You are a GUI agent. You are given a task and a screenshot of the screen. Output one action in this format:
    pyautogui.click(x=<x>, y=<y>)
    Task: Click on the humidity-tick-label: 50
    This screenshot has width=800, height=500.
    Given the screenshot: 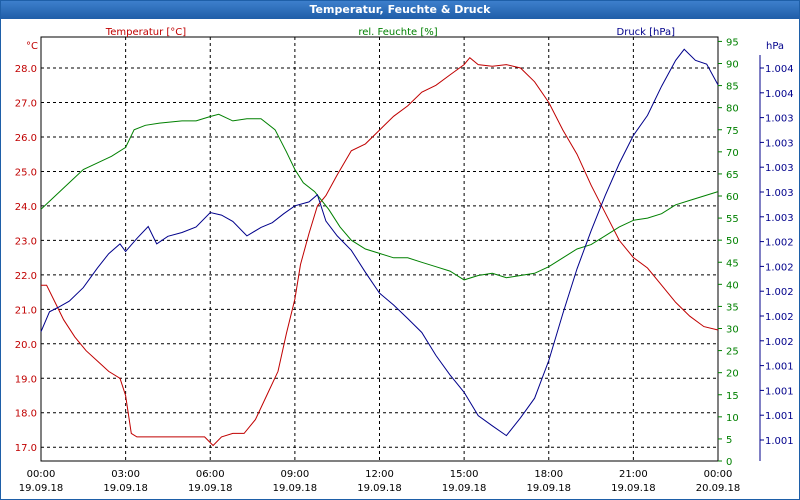 What is the action you would take?
    pyautogui.click(x=732, y=241)
    